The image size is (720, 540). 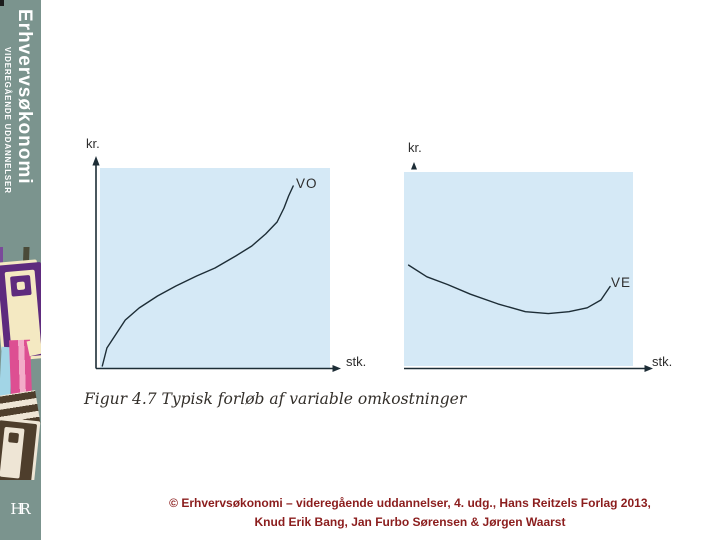 I want to click on decor-cream-chip, so click(x=33, y=347).